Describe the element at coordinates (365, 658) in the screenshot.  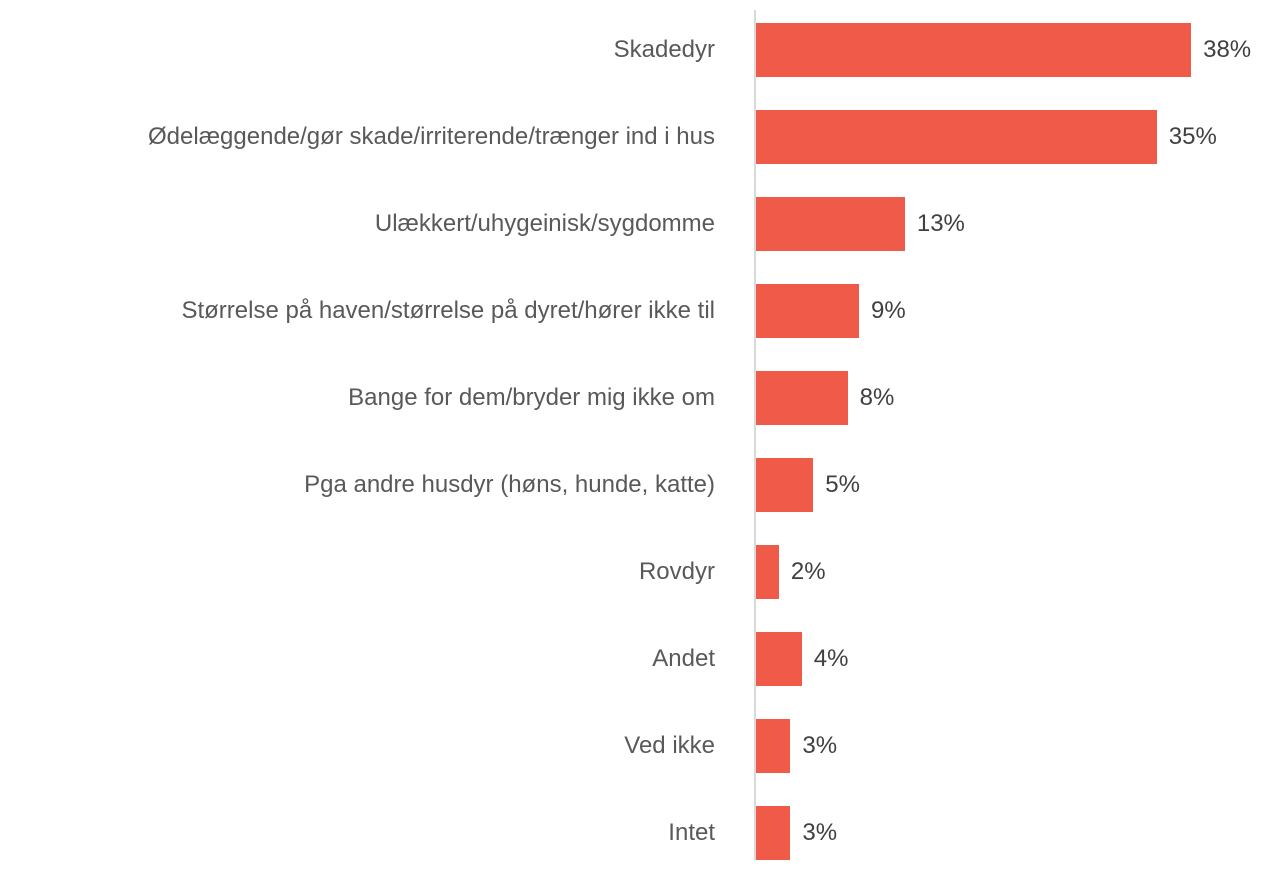
I see `category-label: Andet` at that location.